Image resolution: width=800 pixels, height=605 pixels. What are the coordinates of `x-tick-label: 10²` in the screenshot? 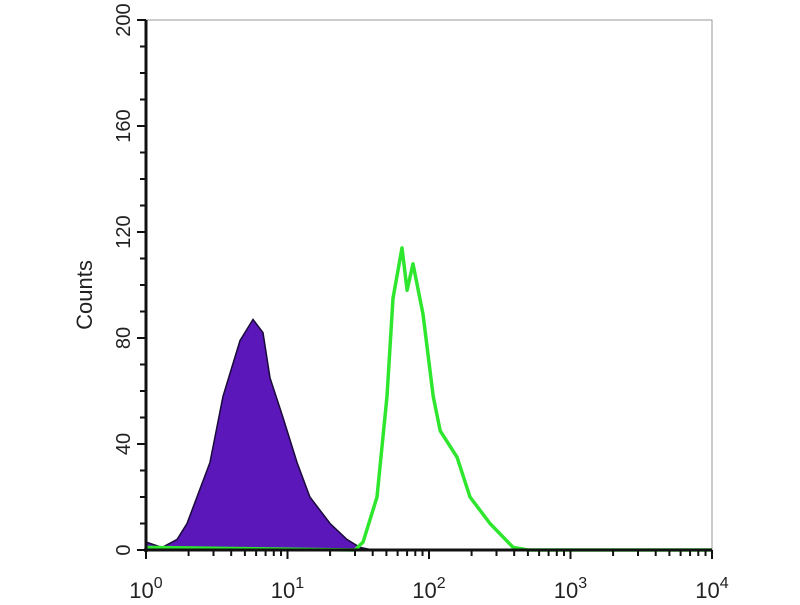 It's located at (428, 587).